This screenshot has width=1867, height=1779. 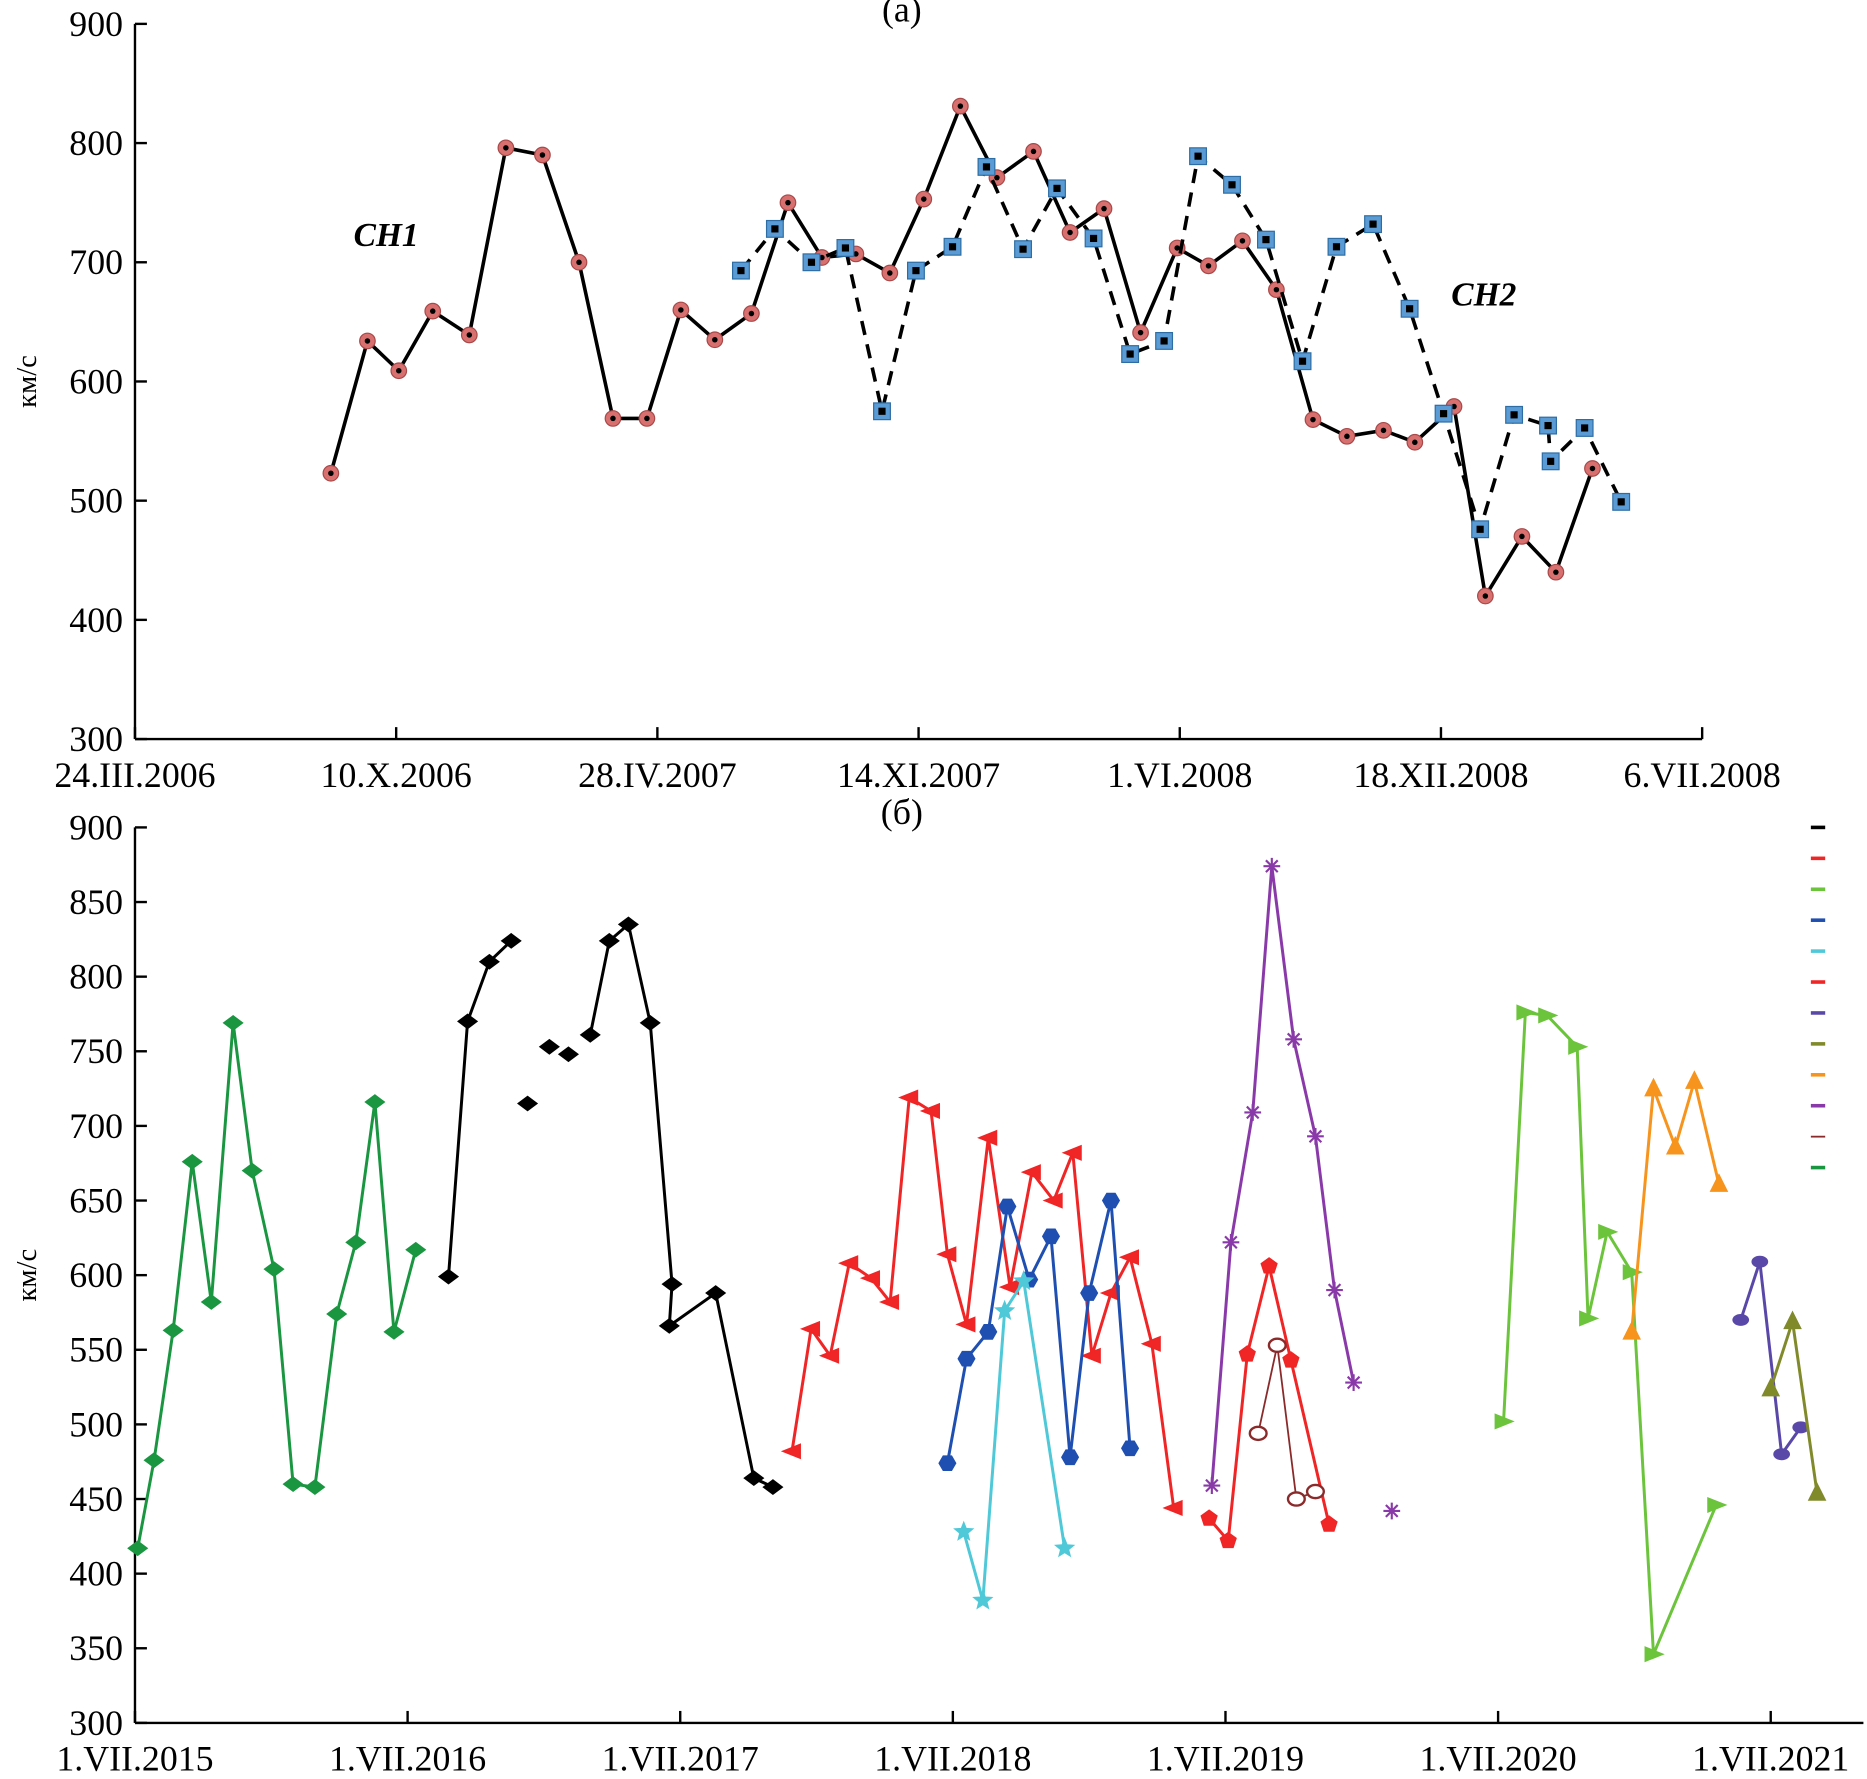 I want to click on x-tick-label: 14.XI.2007, so click(x=918, y=775).